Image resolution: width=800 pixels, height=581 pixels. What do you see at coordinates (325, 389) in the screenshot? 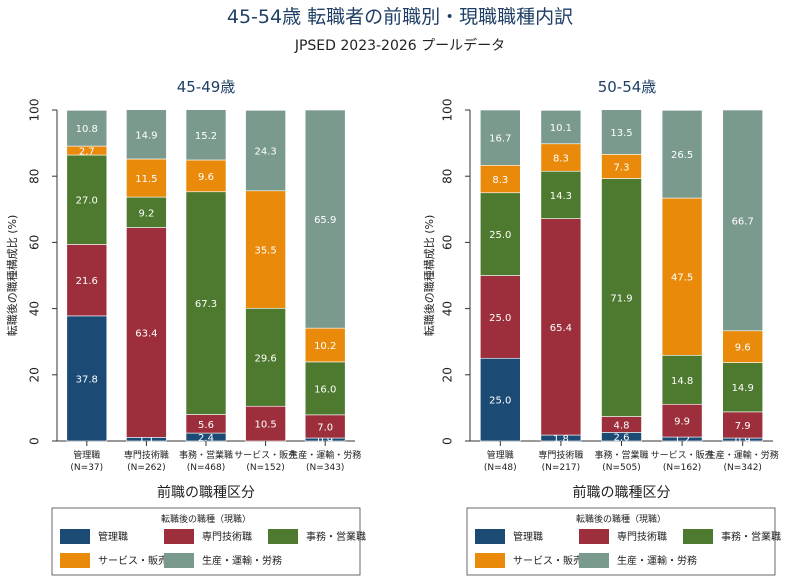
I see `data-label: 16.0` at bounding box center [325, 389].